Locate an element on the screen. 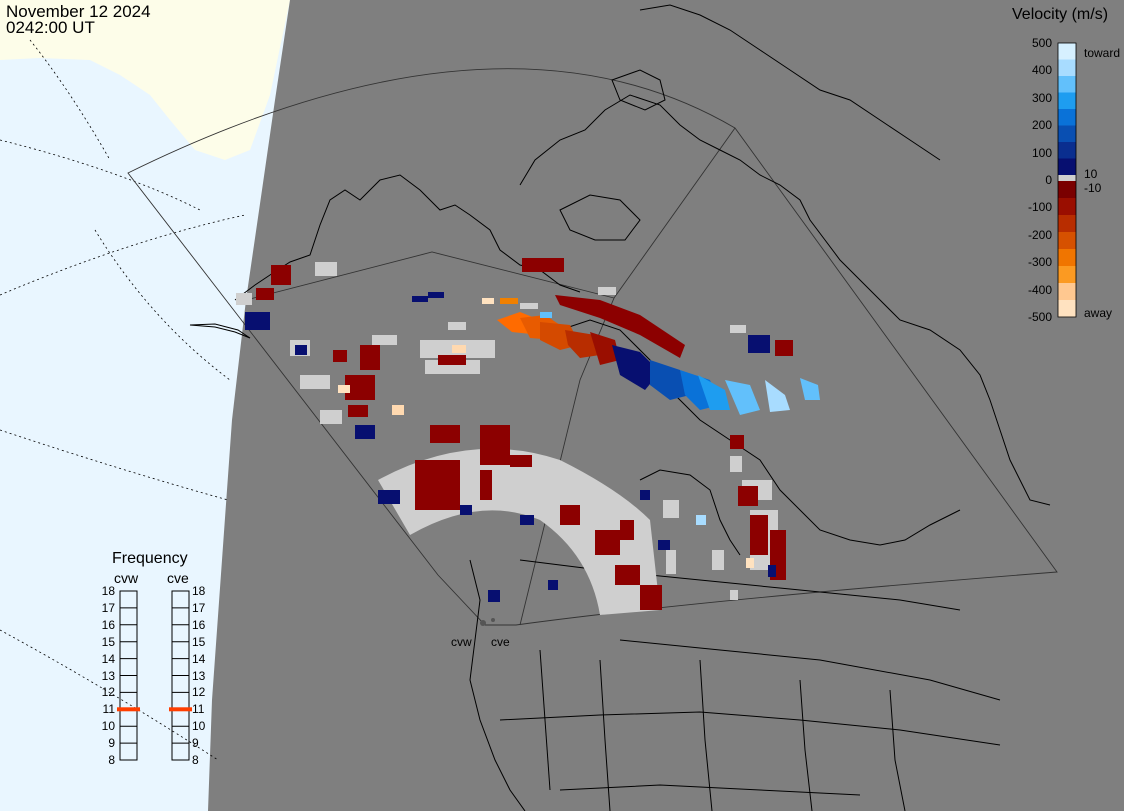  frequency-radar-name: cve is located at coordinates (178, 578).